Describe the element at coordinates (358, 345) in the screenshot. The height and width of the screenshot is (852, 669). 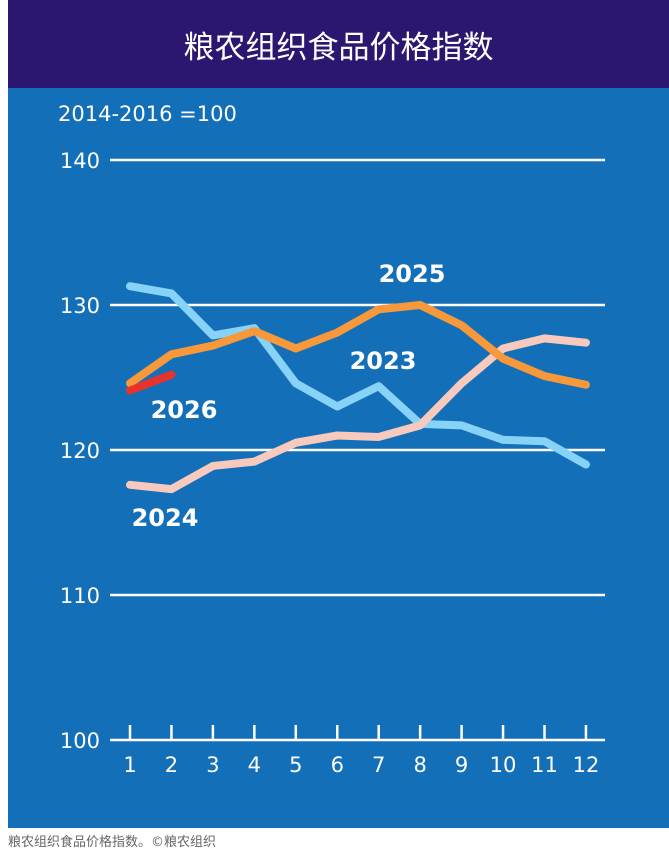
I see `series-line-2025` at that location.